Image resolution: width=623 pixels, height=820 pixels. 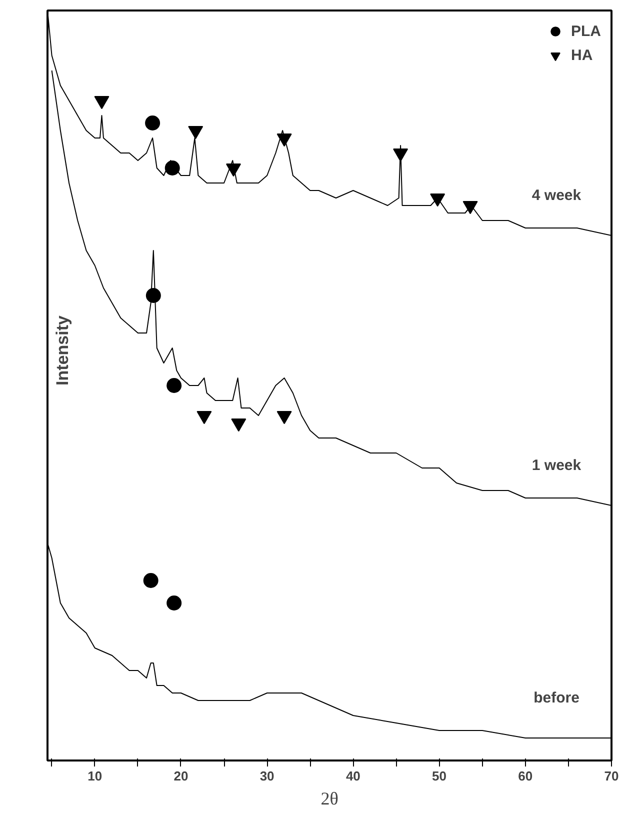 I want to click on annotation: 1 week, so click(x=557, y=465).